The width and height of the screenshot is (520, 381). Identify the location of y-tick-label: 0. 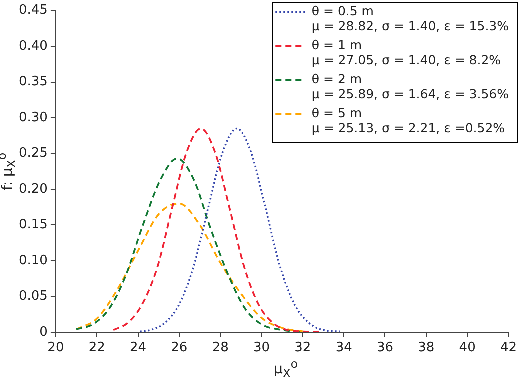
(44, 332).